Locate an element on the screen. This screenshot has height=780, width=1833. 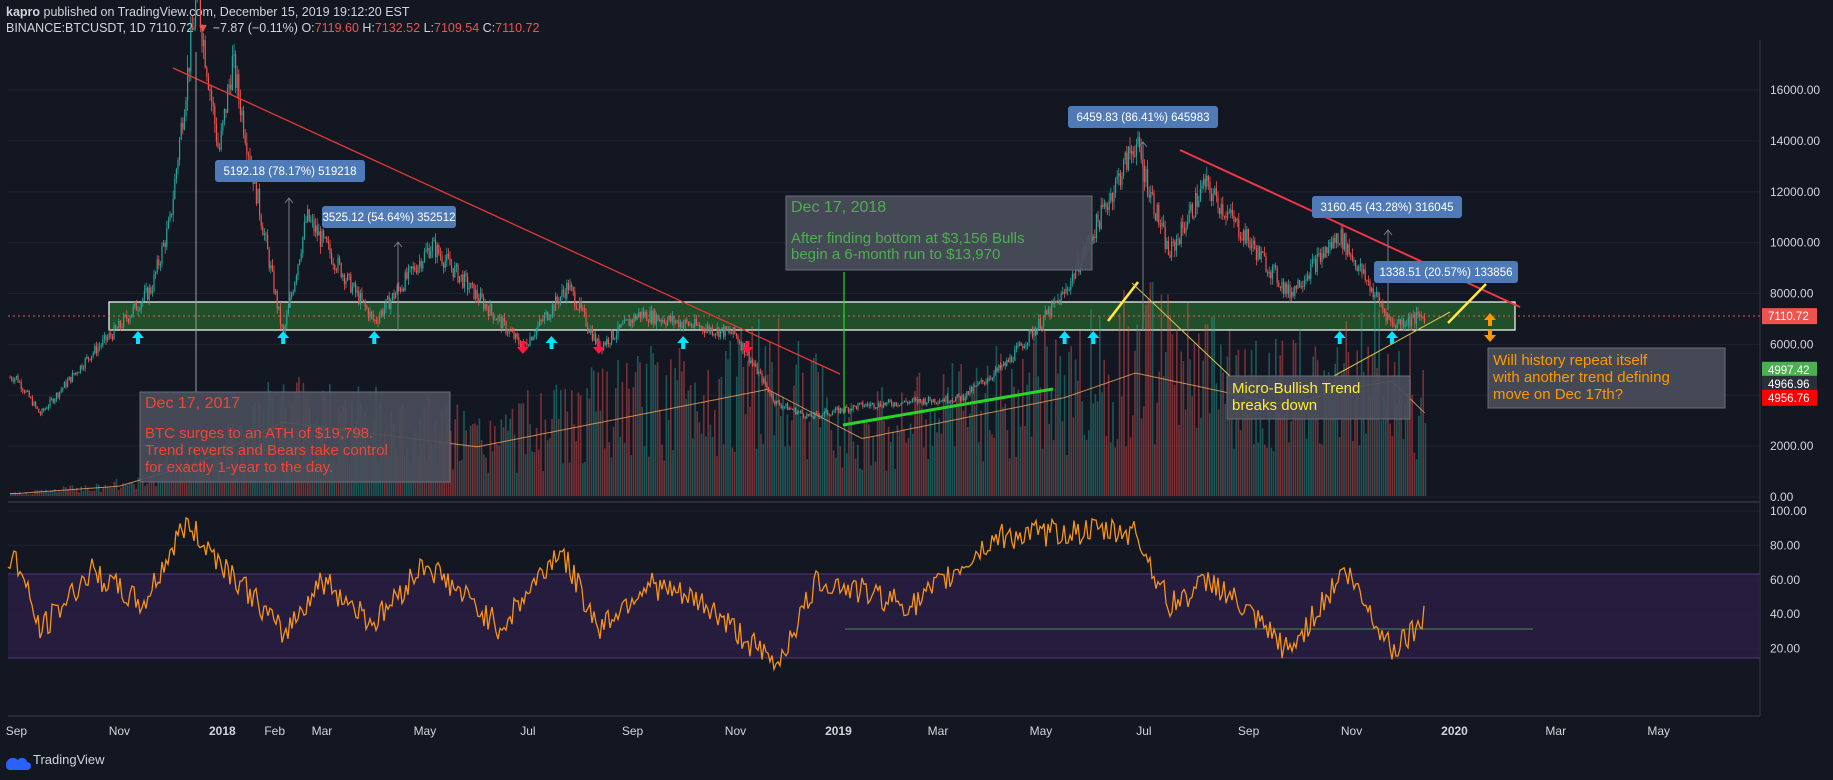
recent-down-trendline is located at coordinates (1350, 228).